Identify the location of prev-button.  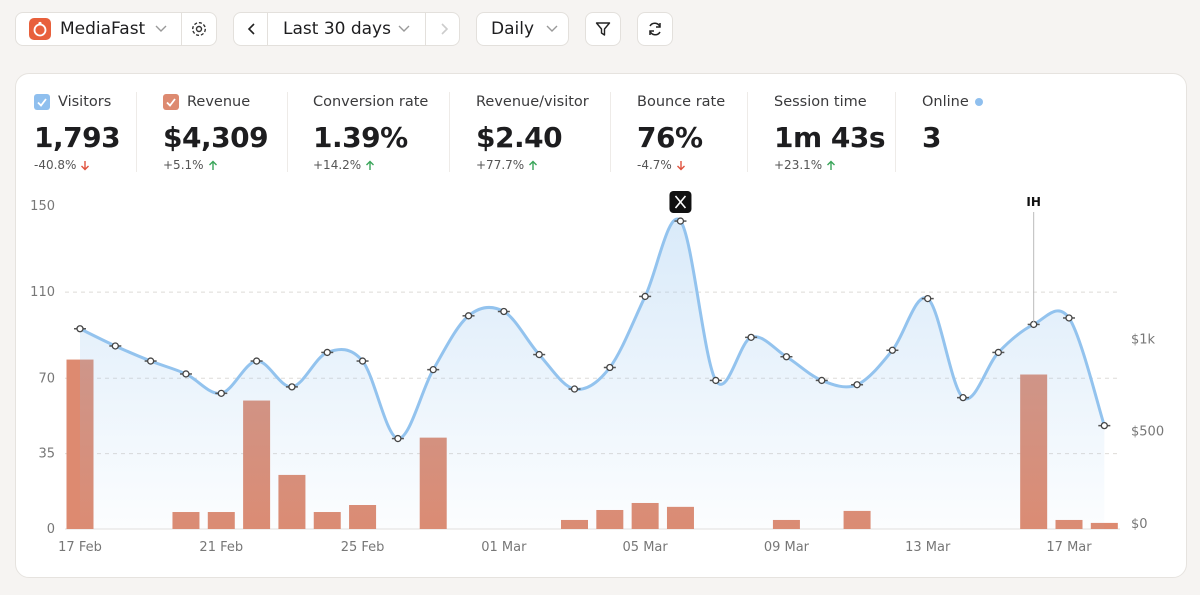
(252, 29).